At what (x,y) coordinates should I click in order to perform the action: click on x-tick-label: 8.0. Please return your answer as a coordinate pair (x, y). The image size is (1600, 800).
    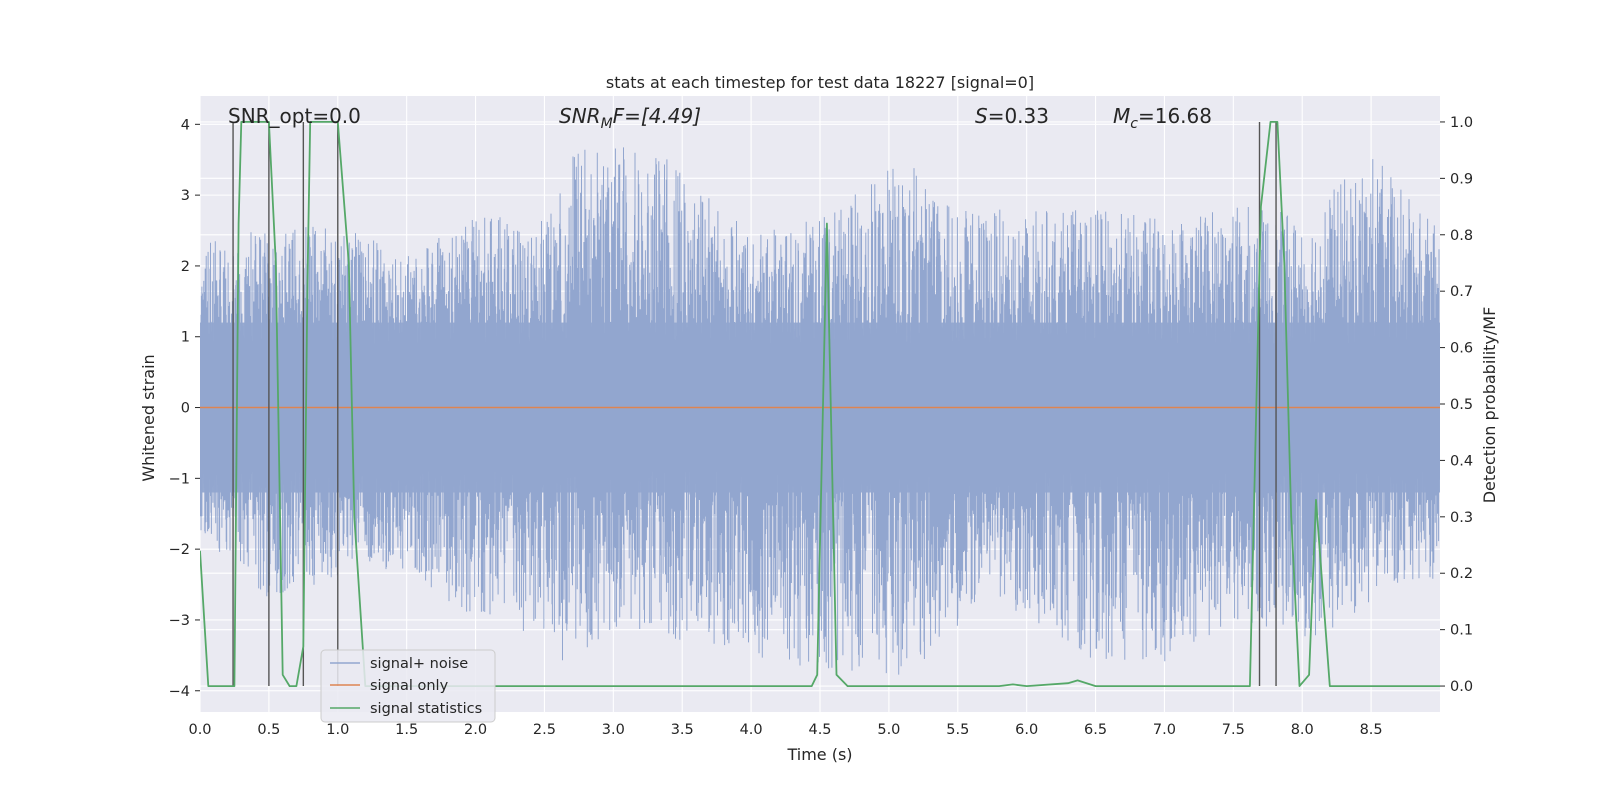
    Looking at the image, I should click on (1302, 730).